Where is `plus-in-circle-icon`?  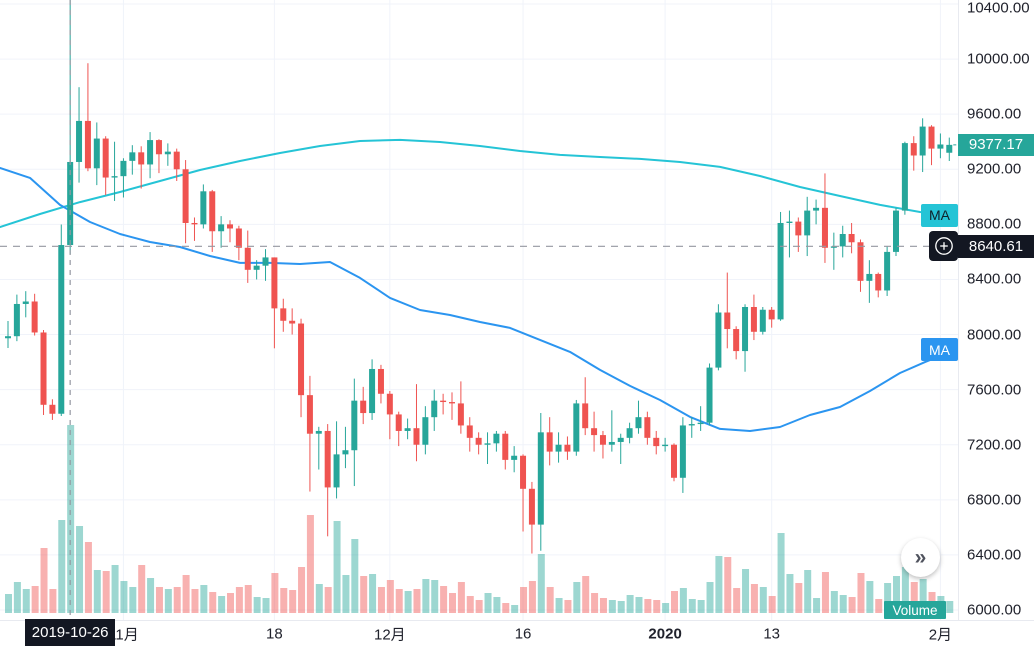
plus-in-circle-icon is located at coordinates (943, 246).